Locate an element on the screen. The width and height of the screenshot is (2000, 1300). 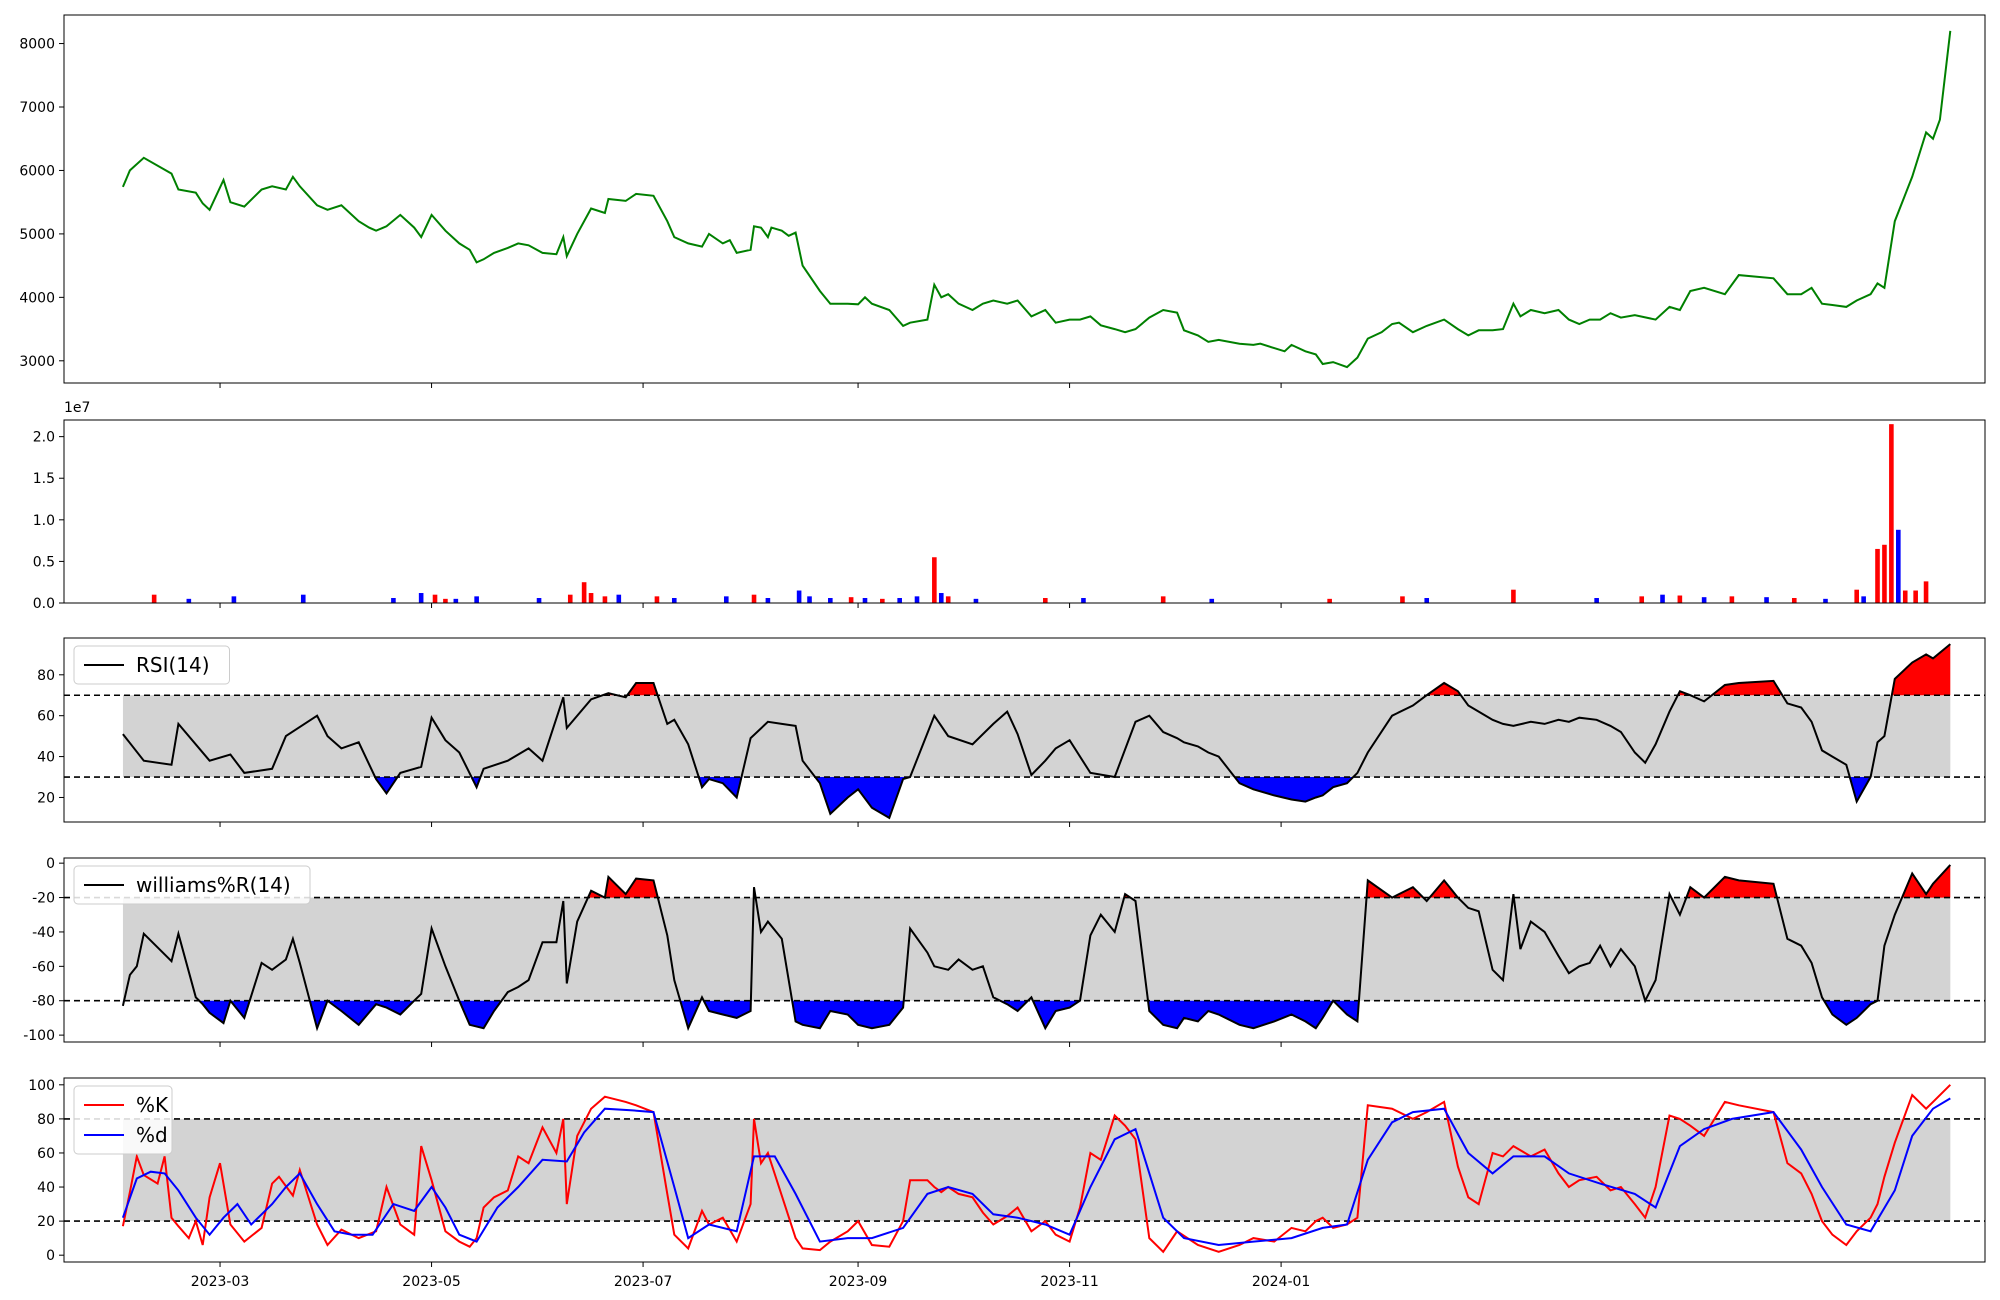
y-tick-label: 8000 is located at coordinates (37, 45).